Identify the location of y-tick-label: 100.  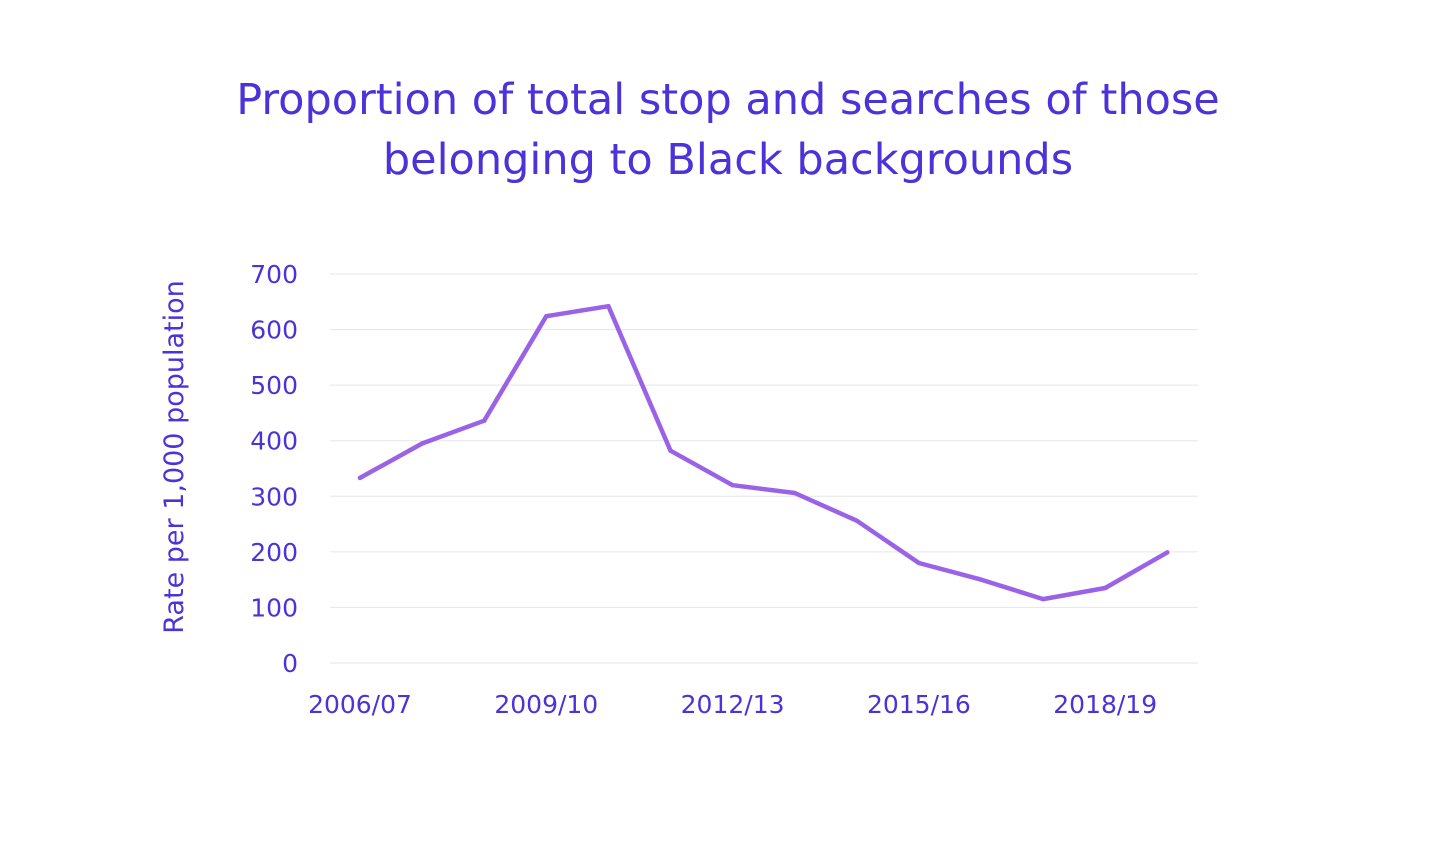
(274, 607).